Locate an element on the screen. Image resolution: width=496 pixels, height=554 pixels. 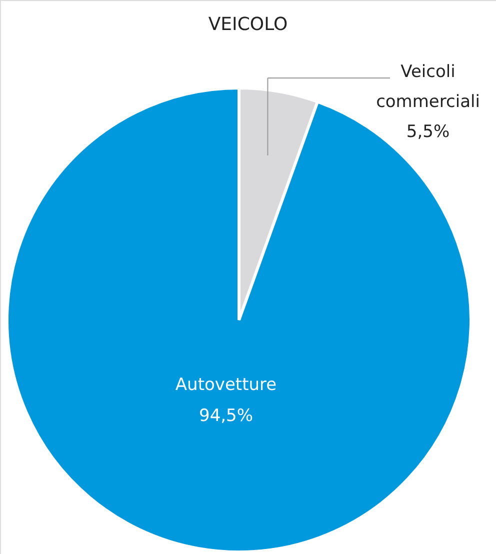
slice-label: Autovetture is located at coordinates (226, 385).